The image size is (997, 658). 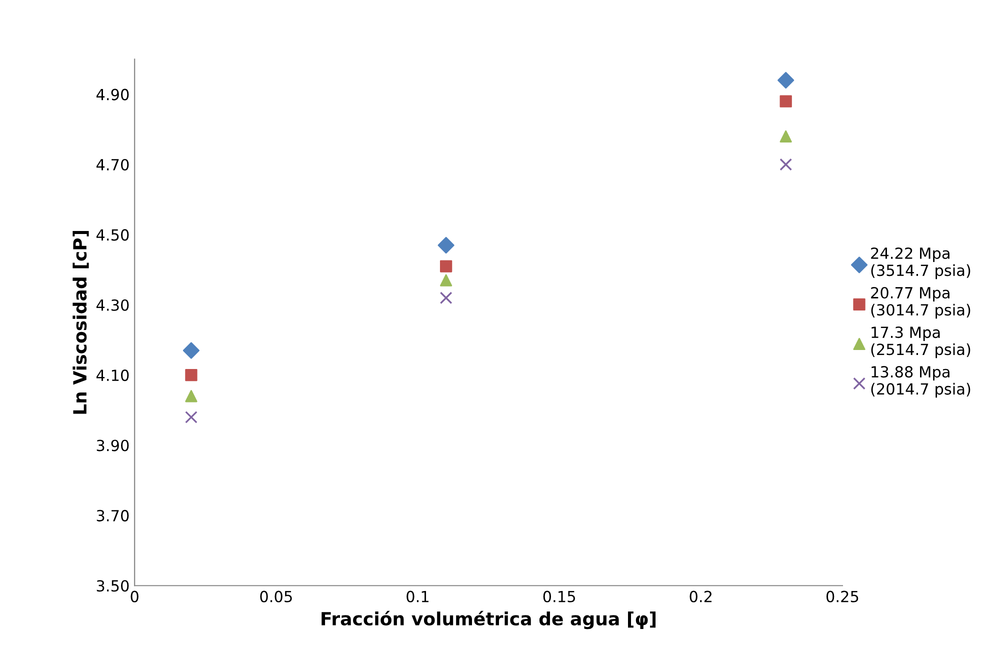 I want to click on x-tick-label: 0.2, so click(x=701, y=596).